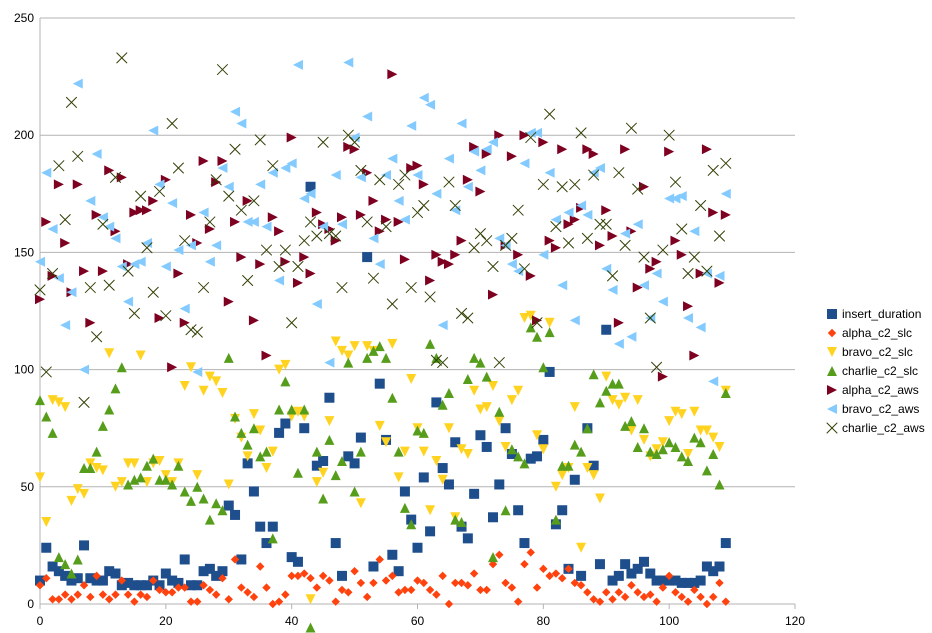 This screenshot has height=633, width=932. Describe the element at coordinates (873, 409) in the screenshot. I see `legend-item: bravo_c2_aws` at that location.